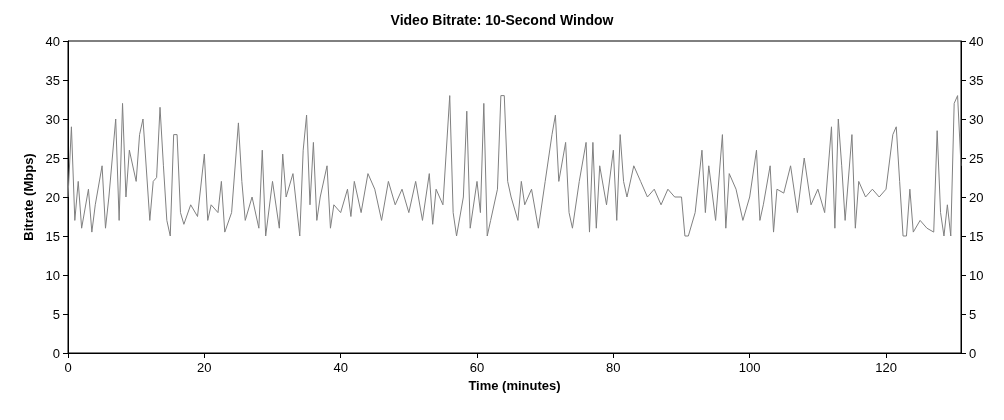 This screenshot has height=420, width=1004. Describe the element at coordinates (204, 367) in the screenshot. I see `x-tick-label: 20` at that location.